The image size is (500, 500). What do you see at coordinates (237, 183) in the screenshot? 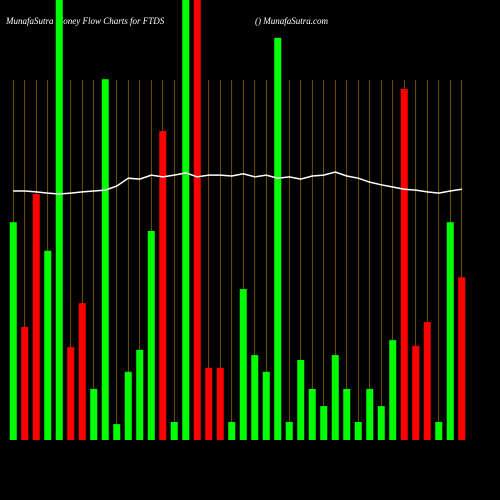
I see `money-flow-line` at bounding box center [237, 183].